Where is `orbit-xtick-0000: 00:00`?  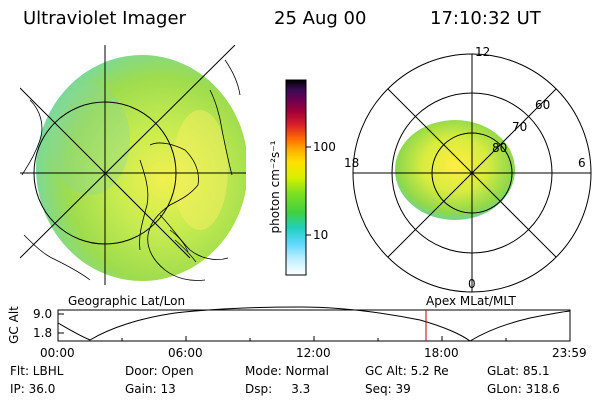
orbit-xtick-0000: 00:00 is located at coordinates (57, 353).